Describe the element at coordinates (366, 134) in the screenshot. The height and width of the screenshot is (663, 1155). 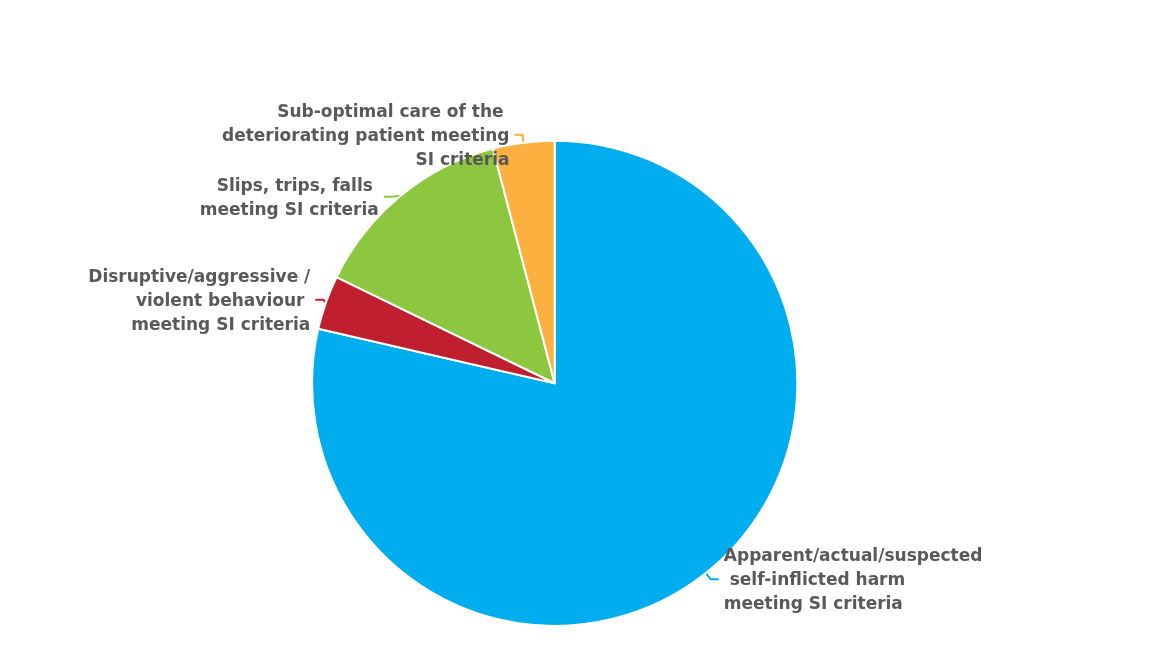
I see `slice-label: Sub-optimal care of the deteriorating patient meeting SI criteria` at that location.